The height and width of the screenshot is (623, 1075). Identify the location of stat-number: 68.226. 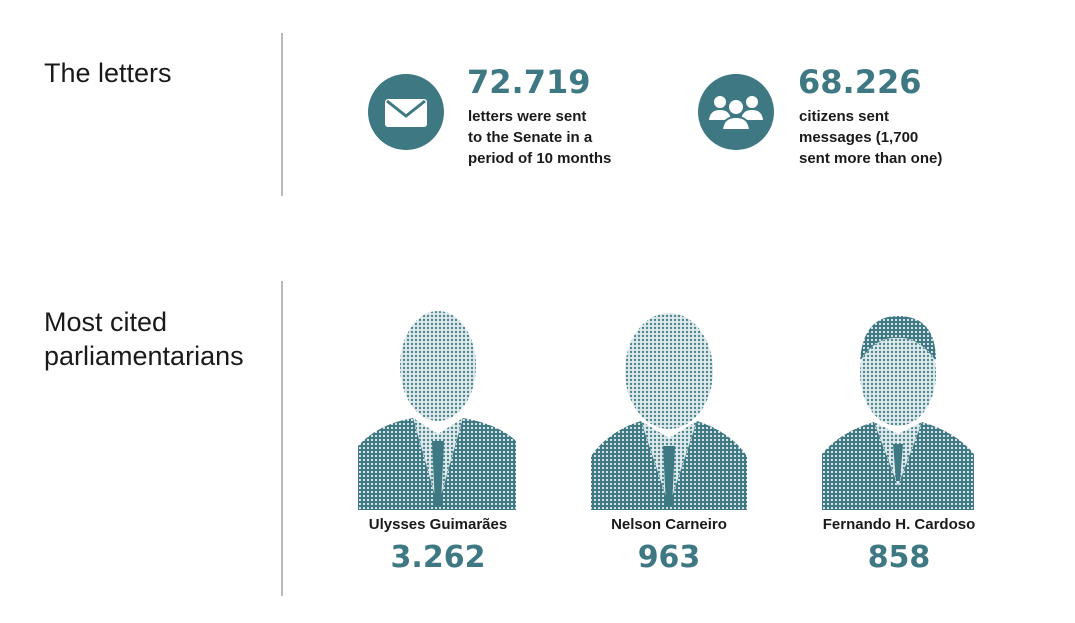
(860, 82).